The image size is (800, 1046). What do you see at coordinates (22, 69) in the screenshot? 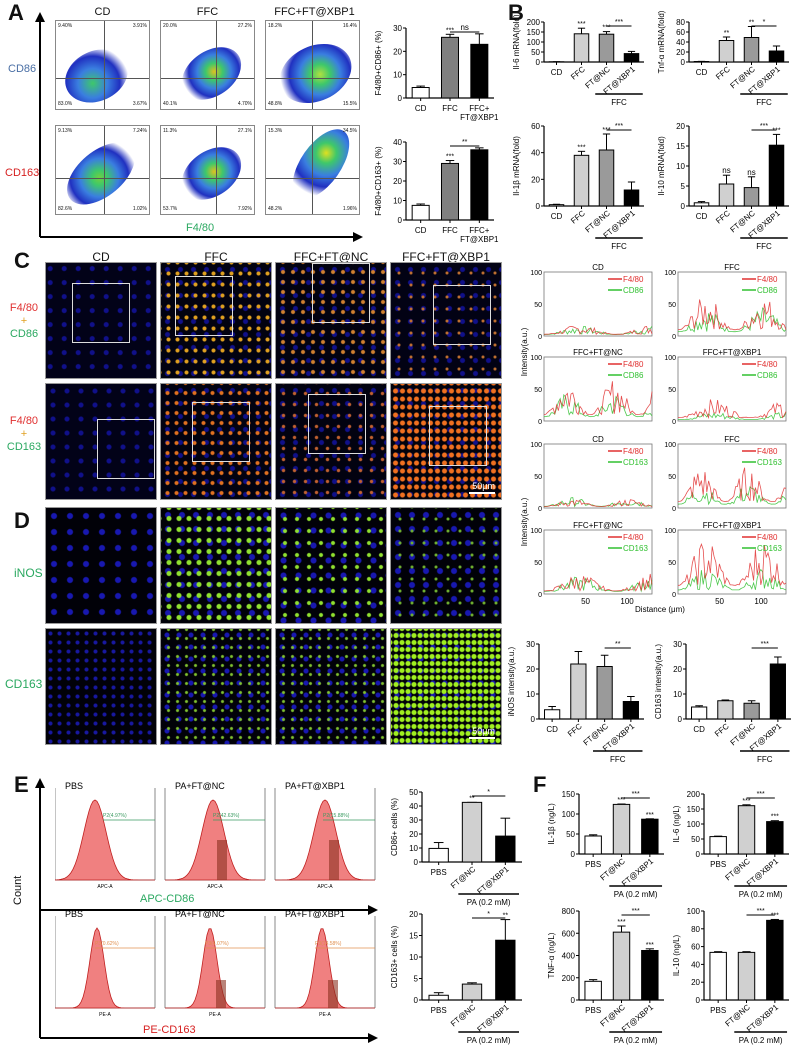
I see `row-label-cd86: CD86` at bounding box center [22, 69].